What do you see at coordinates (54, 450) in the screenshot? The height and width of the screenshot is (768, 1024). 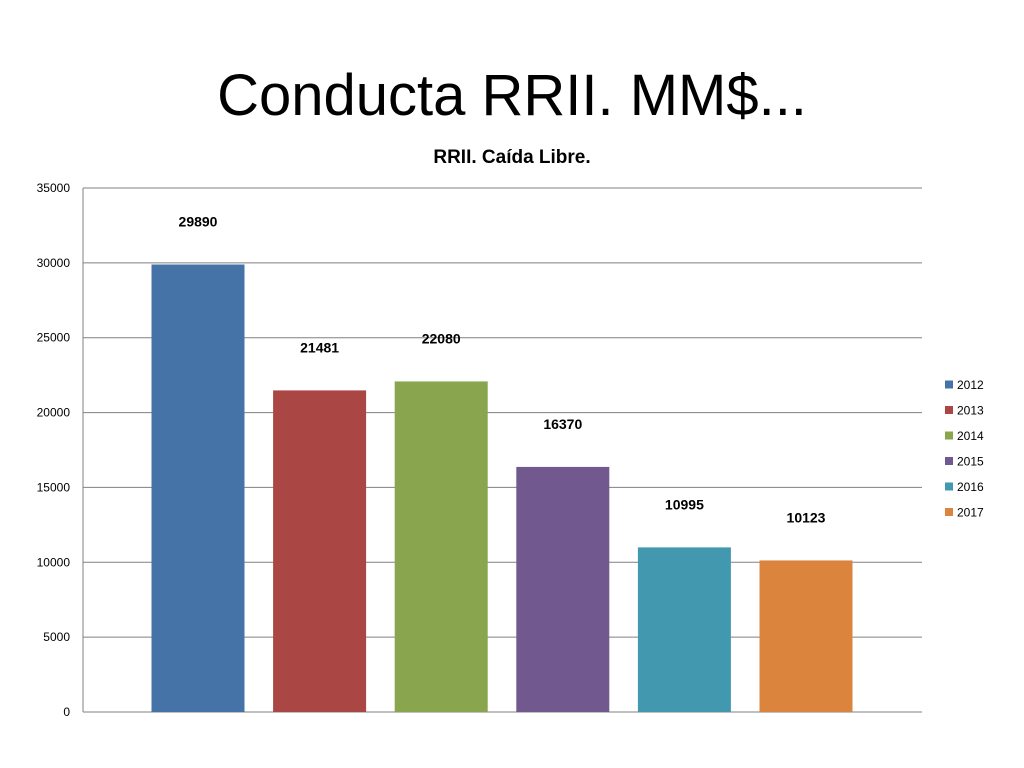 I see `y-axis-ticks: 0 5000 10000 15000 20000 25000 30000 35000` at bounding box center [54, 450].